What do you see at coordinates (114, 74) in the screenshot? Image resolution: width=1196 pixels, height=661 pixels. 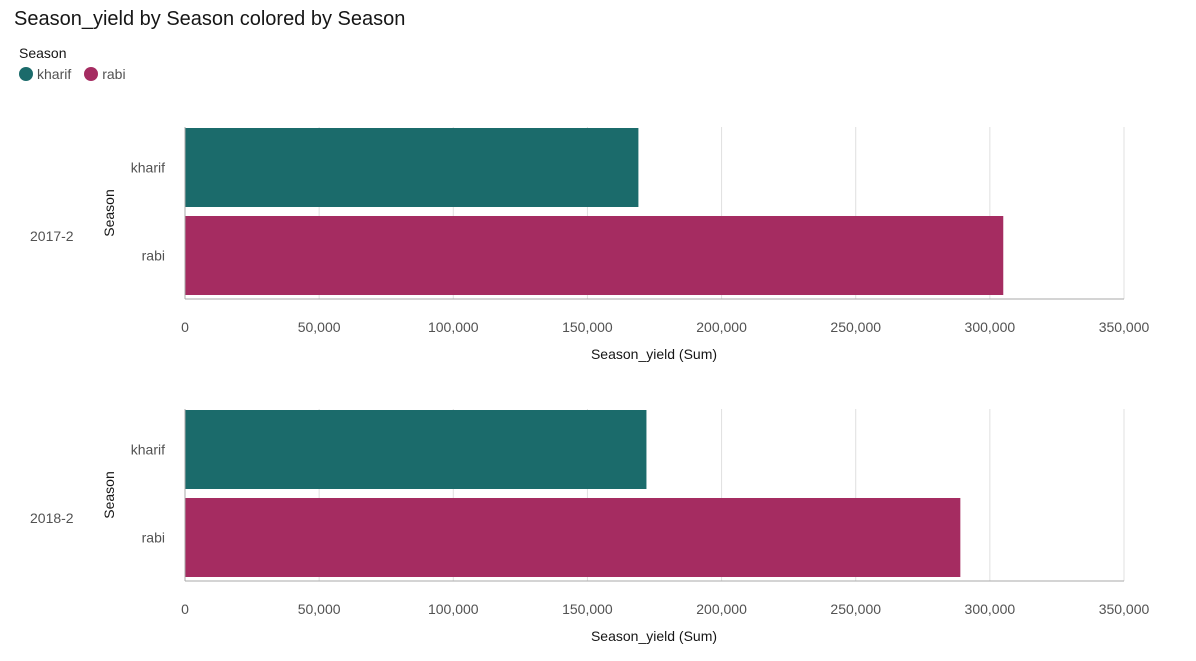 I see `legend-label-rabi: rabi` at bounding box center [114, 74].